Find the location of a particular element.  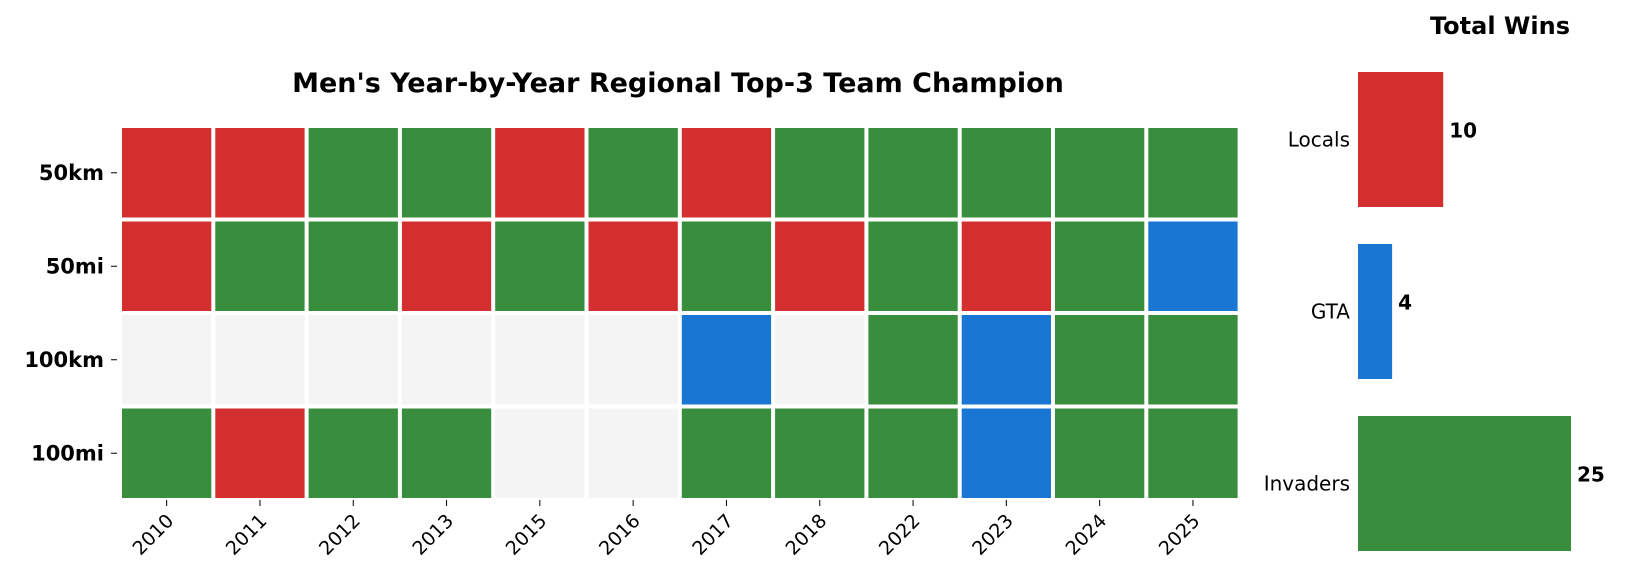

column-label: 2012 is located at coordinates (340, 535).